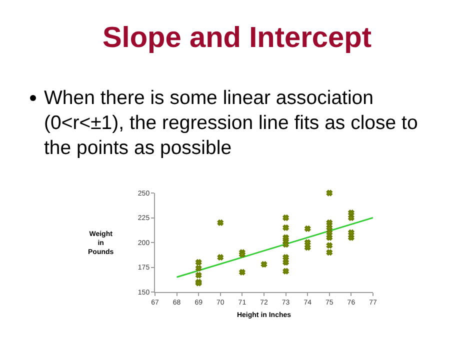  What do you see at coordinates (237, 38) in the screenshot?
I see `chart-title: Slope and Intercept` at bounding box center [237, 38].